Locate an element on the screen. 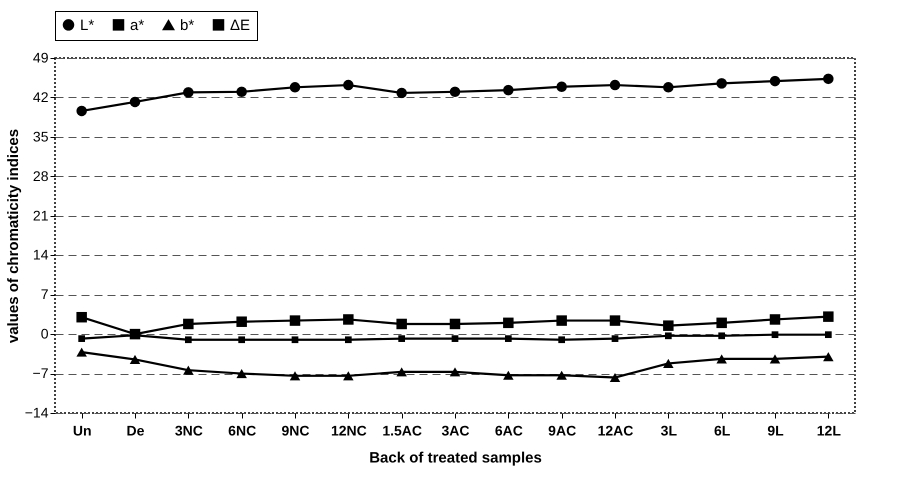 The height and width of the screenshot is (477, 903). x-tick-label: 9AC is located at coordinates (562, 430).